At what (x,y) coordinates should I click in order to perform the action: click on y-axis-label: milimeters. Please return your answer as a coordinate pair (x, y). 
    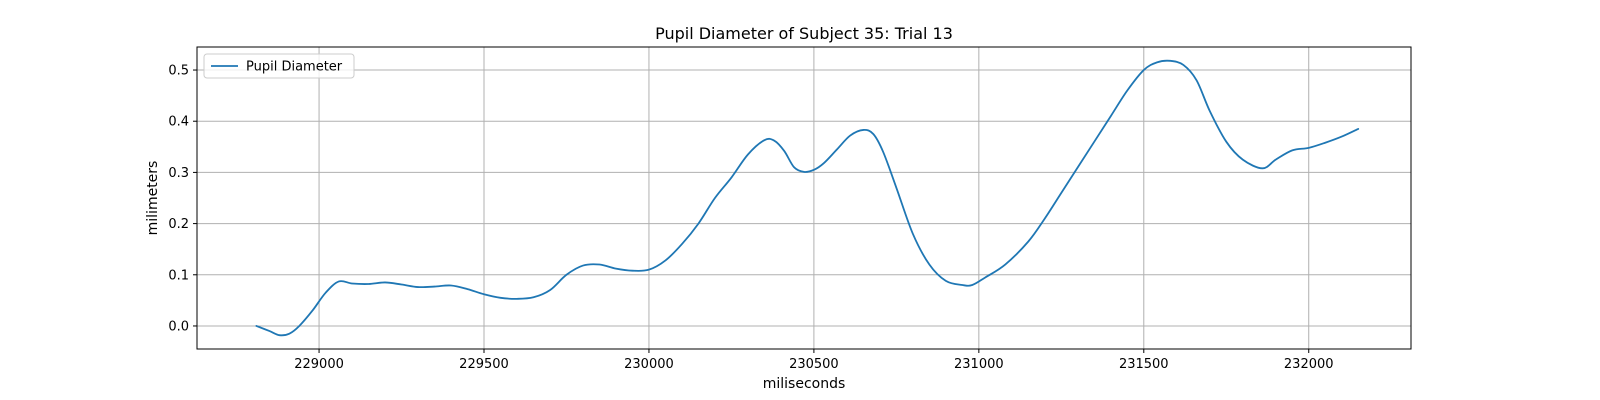
    Looking at the image, I should click on (153, 198).